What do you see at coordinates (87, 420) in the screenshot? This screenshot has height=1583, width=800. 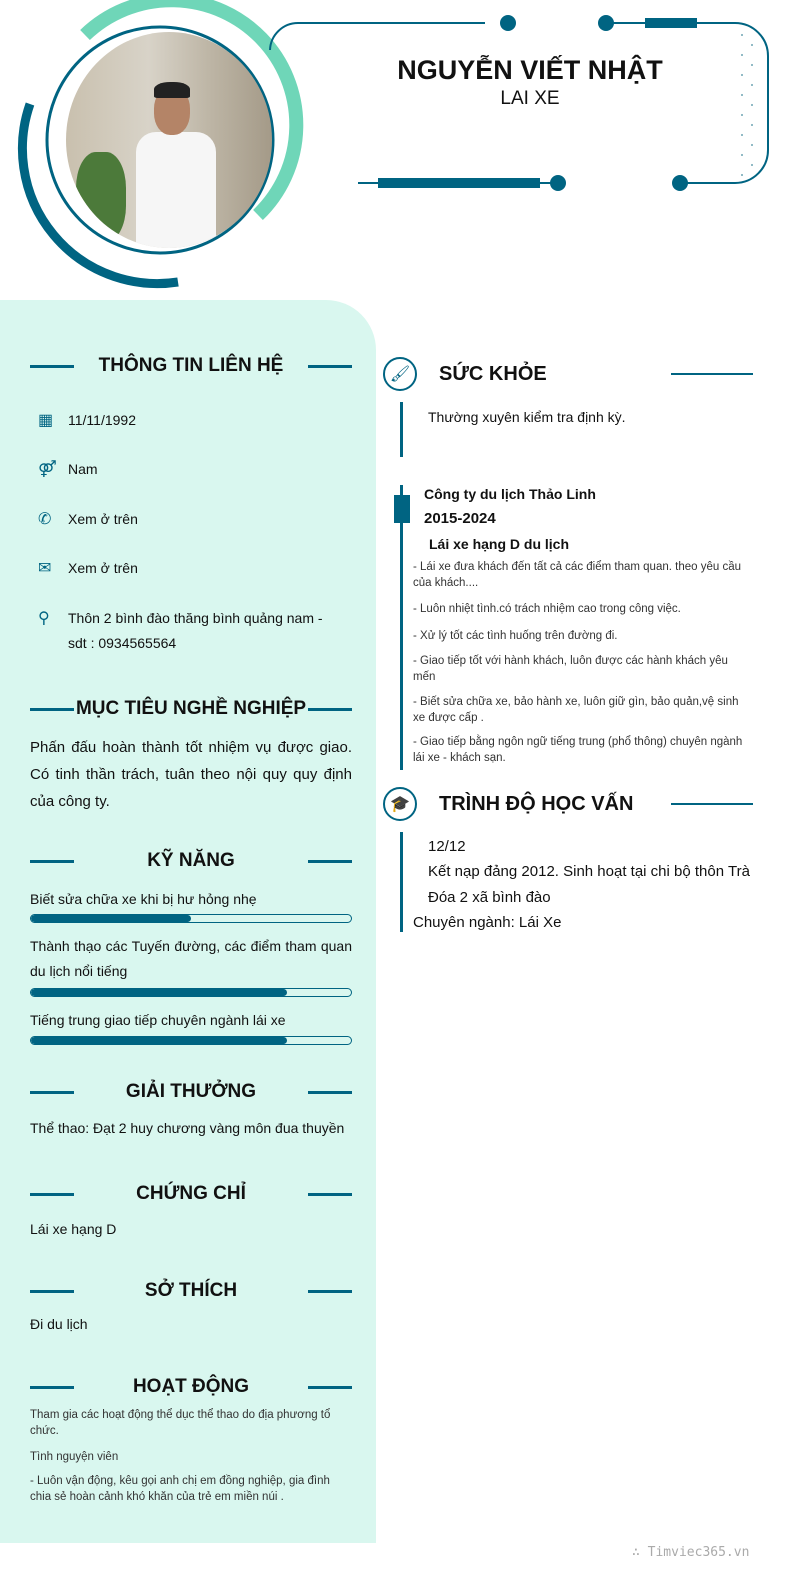 I see `birthday: ▦ 11/11/1992` at bounding box center [87, 420].